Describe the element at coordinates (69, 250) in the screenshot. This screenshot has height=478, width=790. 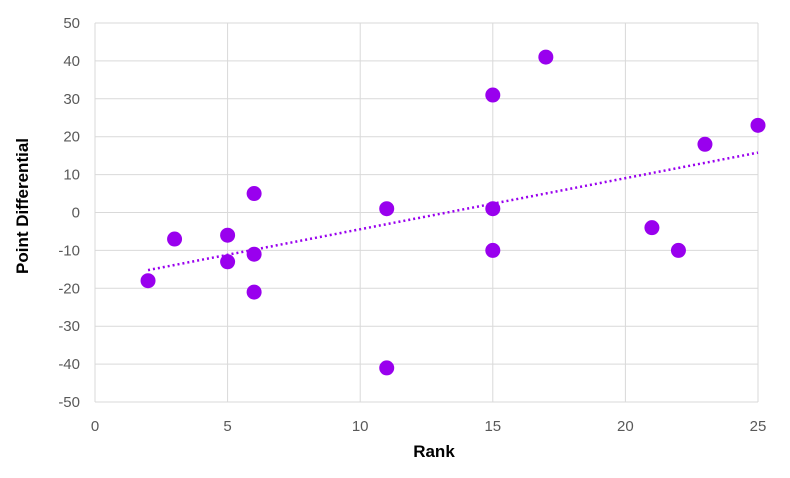
I see `y-tick-label: -10` at that location.